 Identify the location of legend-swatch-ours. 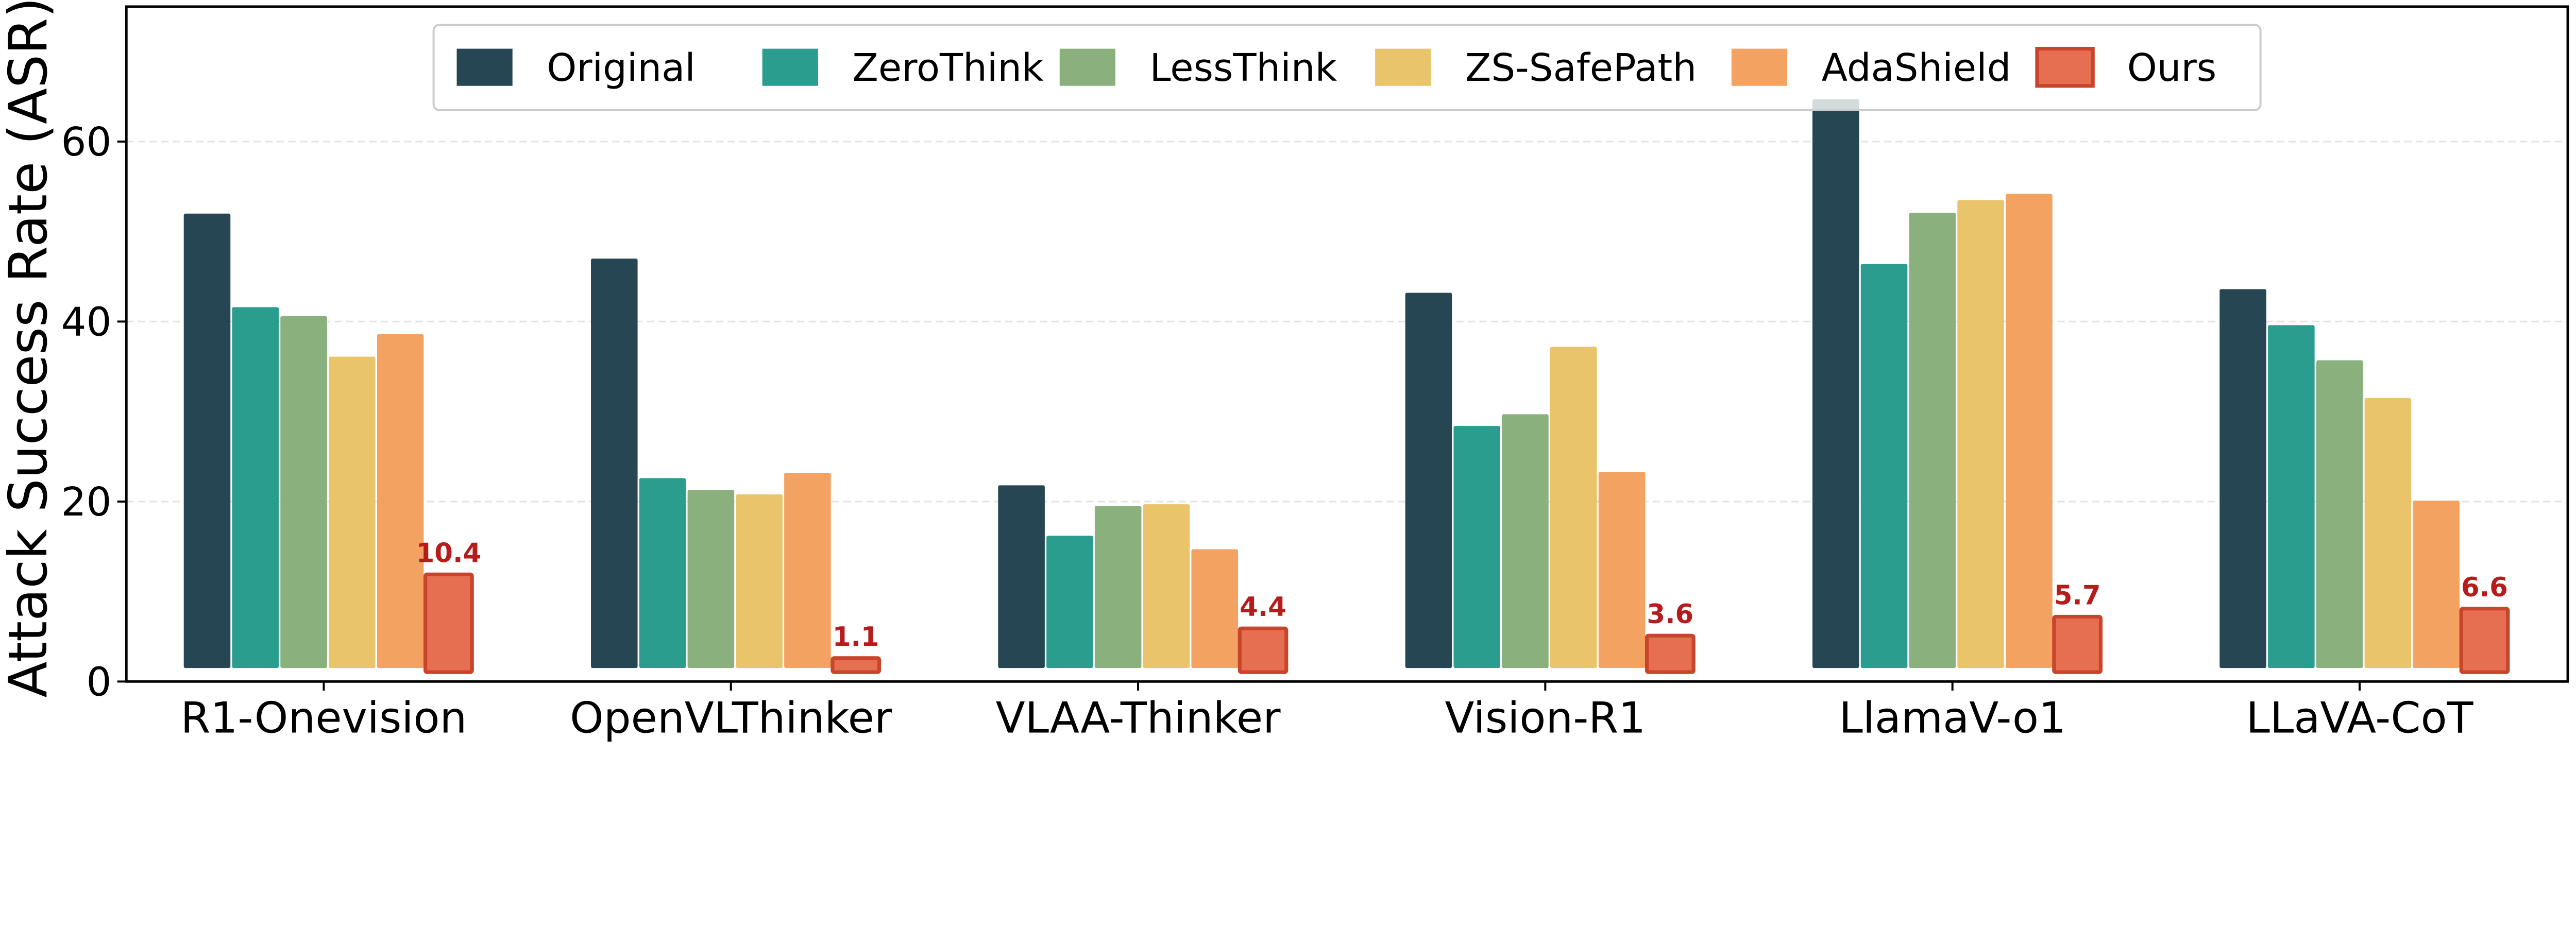
(2065, 67).